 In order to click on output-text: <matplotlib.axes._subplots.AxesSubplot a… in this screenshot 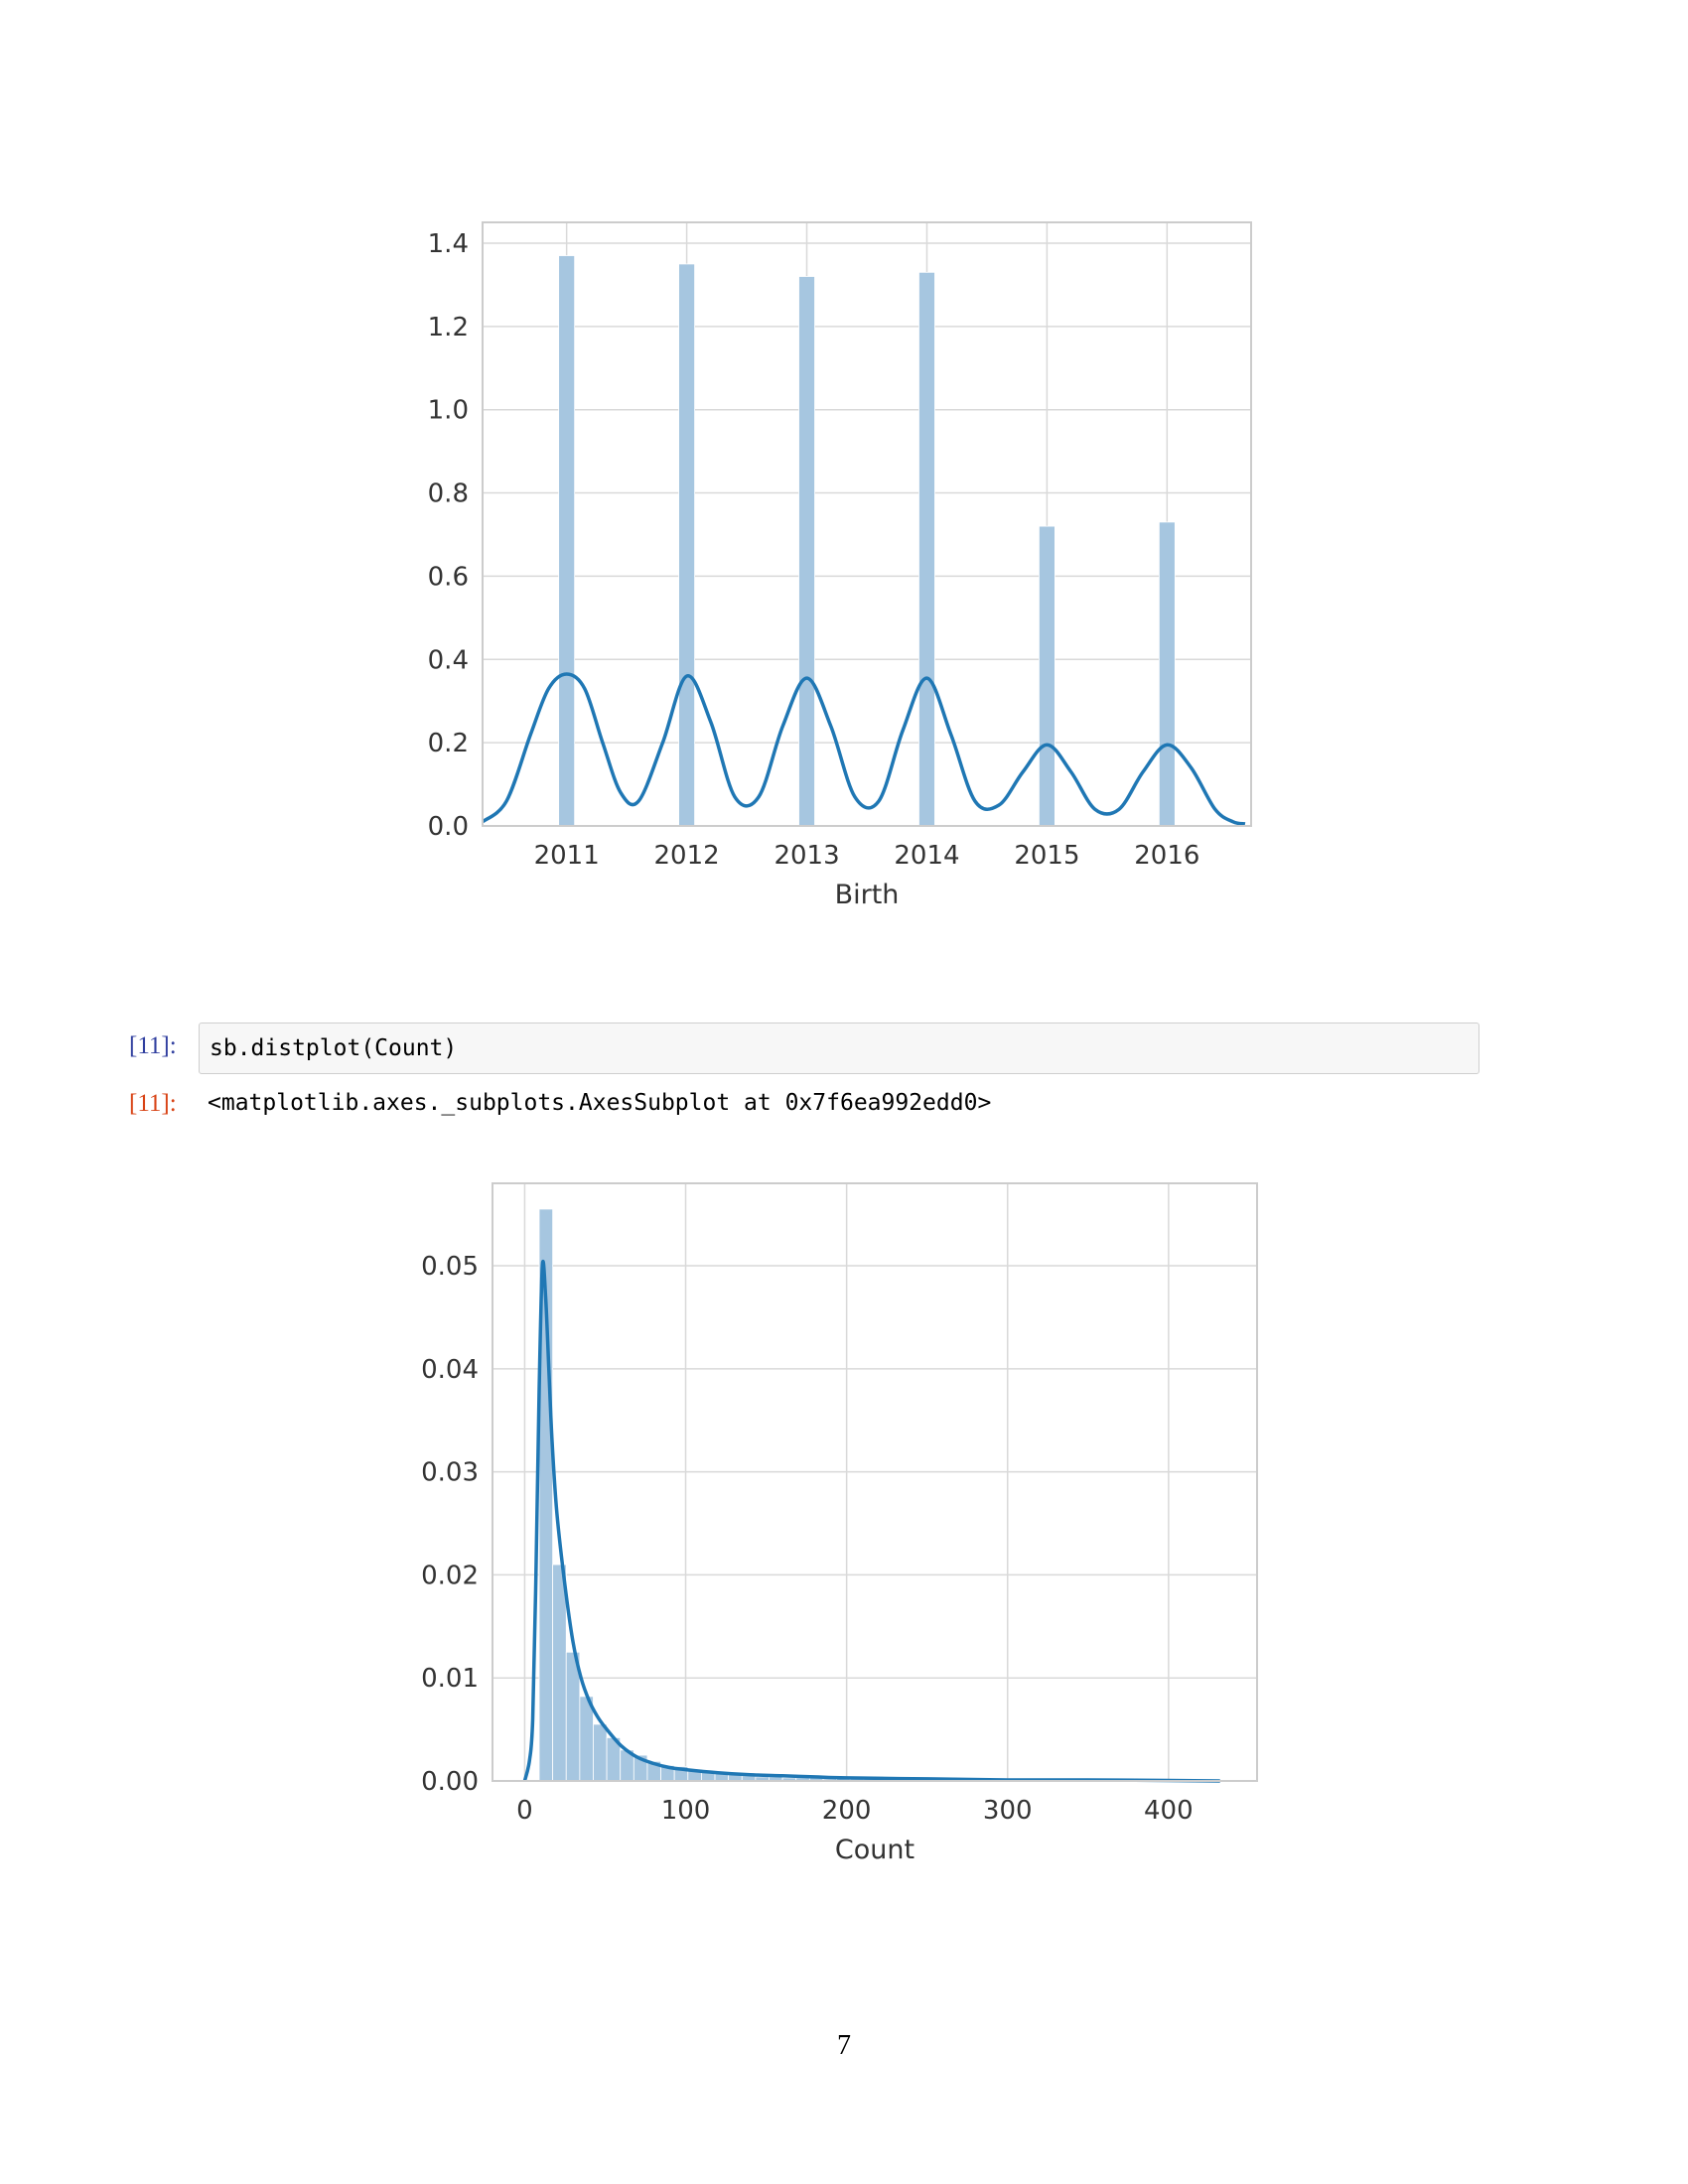, I will do `click(600, 1103)`.